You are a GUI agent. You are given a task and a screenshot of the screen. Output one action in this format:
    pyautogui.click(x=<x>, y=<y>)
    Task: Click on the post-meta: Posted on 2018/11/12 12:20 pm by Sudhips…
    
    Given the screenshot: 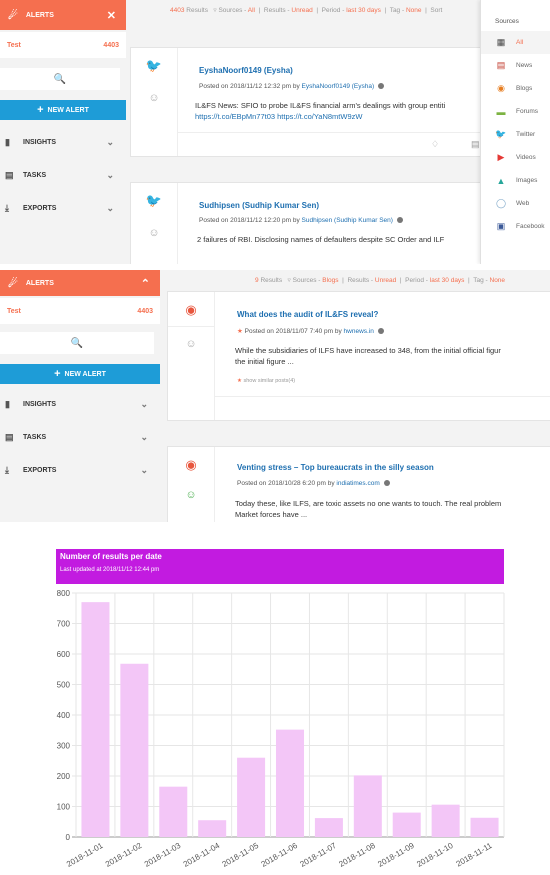 What is the action you would take?
    pyautogui.click(x=301, y=220)
    